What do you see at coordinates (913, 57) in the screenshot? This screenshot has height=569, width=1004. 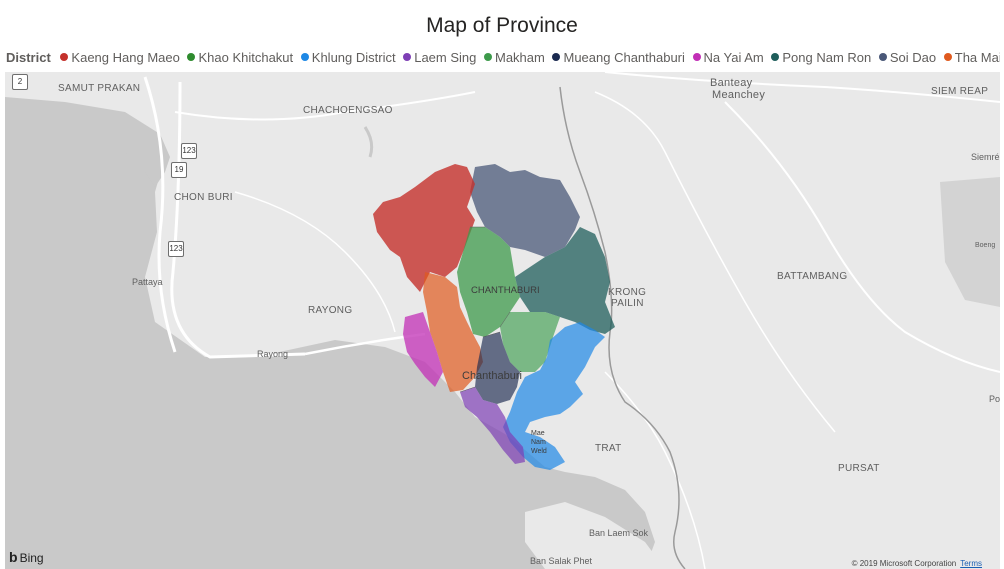 I see `legend-label: Soi Dao` at bounding box center [913, 57].